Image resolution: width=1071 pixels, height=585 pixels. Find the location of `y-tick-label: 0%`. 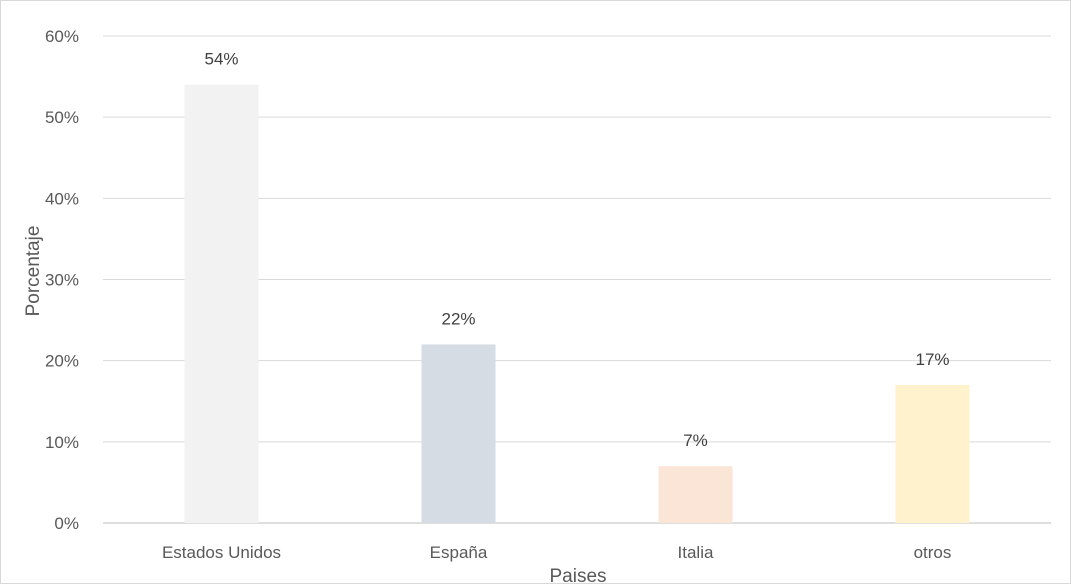

y-tick-label: 0% is located at coordinates (66, 523).